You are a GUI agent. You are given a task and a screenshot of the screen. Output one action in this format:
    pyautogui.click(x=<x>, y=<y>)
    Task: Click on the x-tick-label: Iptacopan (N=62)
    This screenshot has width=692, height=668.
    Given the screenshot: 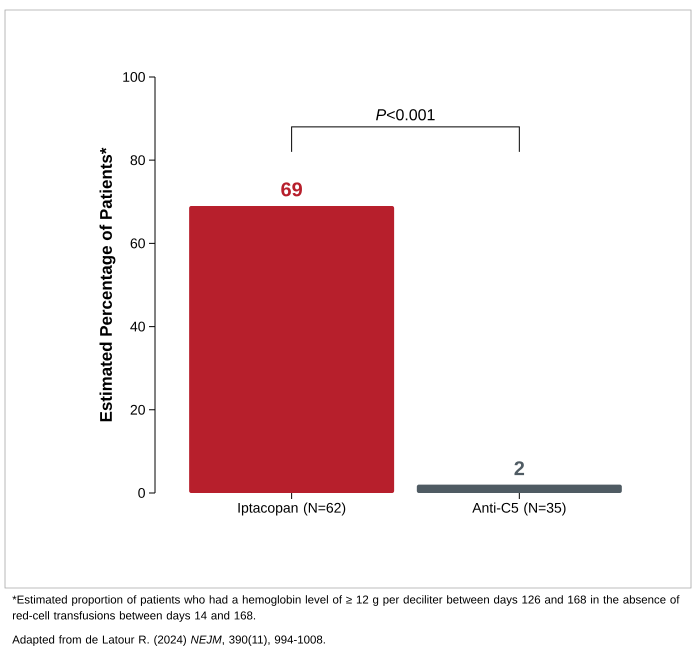 What is the action you would take?
    pyautogui.click(x=292, y=509)
    